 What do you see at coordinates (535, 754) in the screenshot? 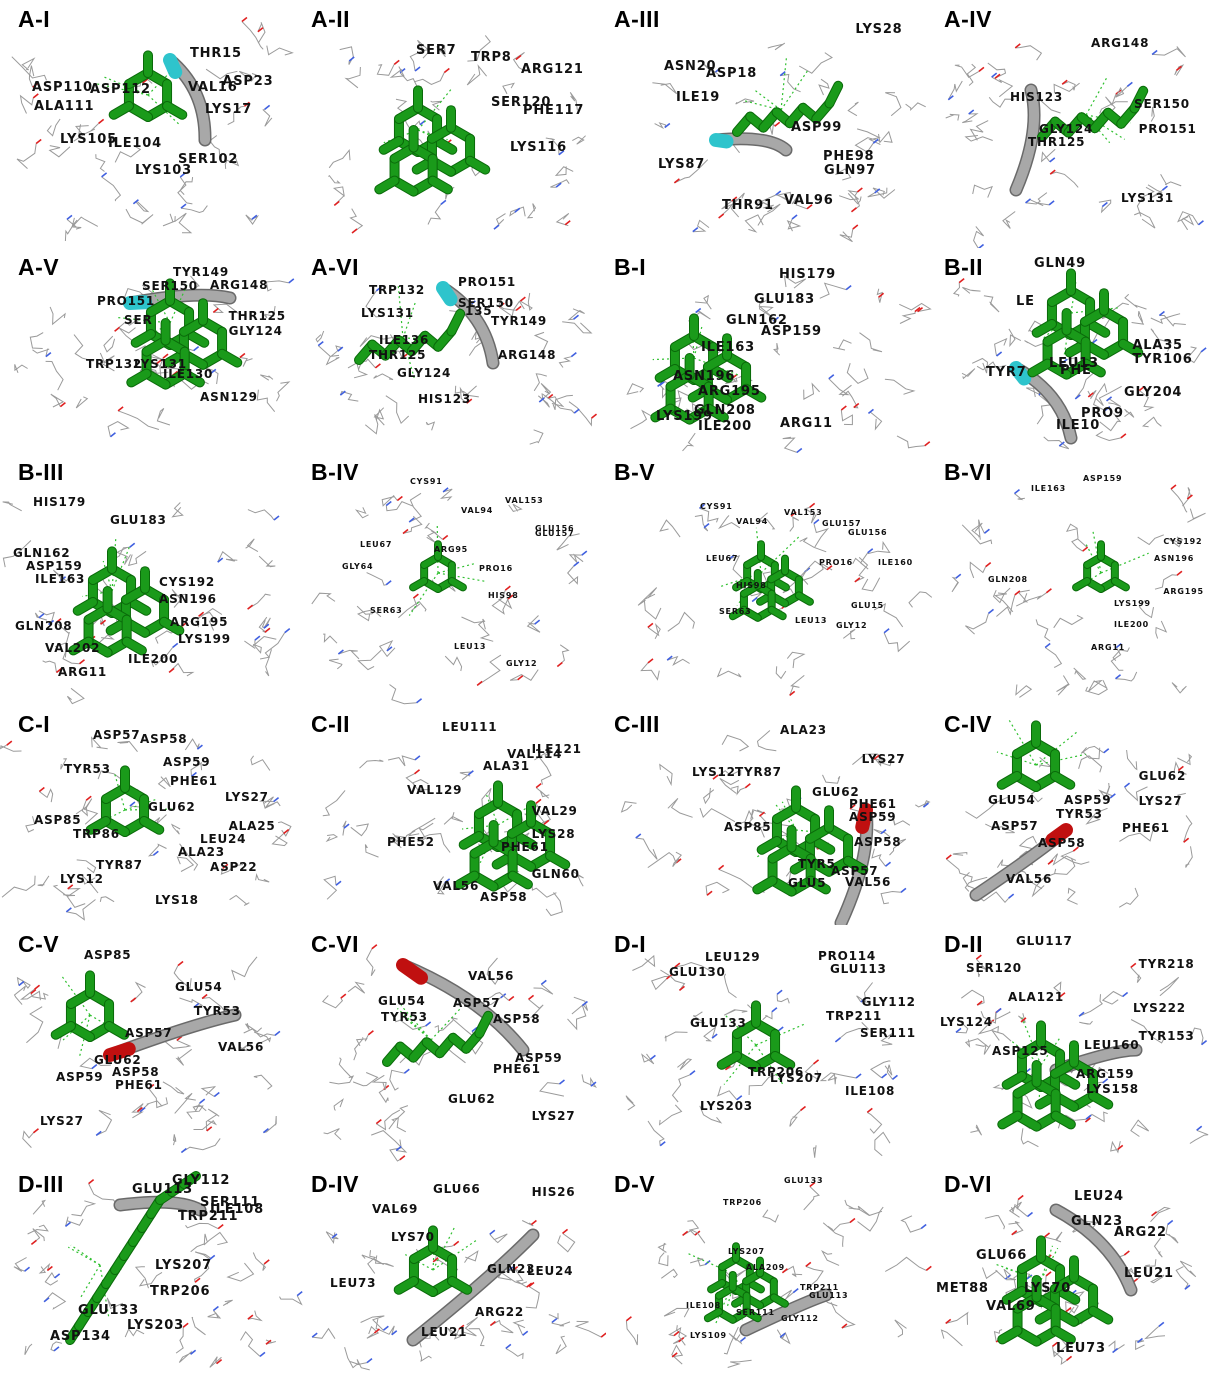
I see `residue-label: VAL114` at bounding box center [535, 754].